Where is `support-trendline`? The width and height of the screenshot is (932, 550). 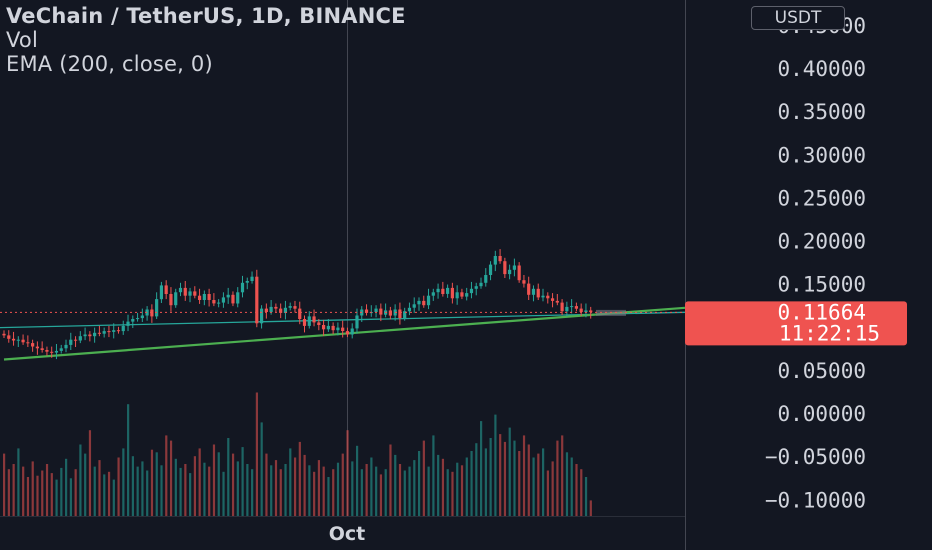 support-trendline is located at coordinates (344, 333).